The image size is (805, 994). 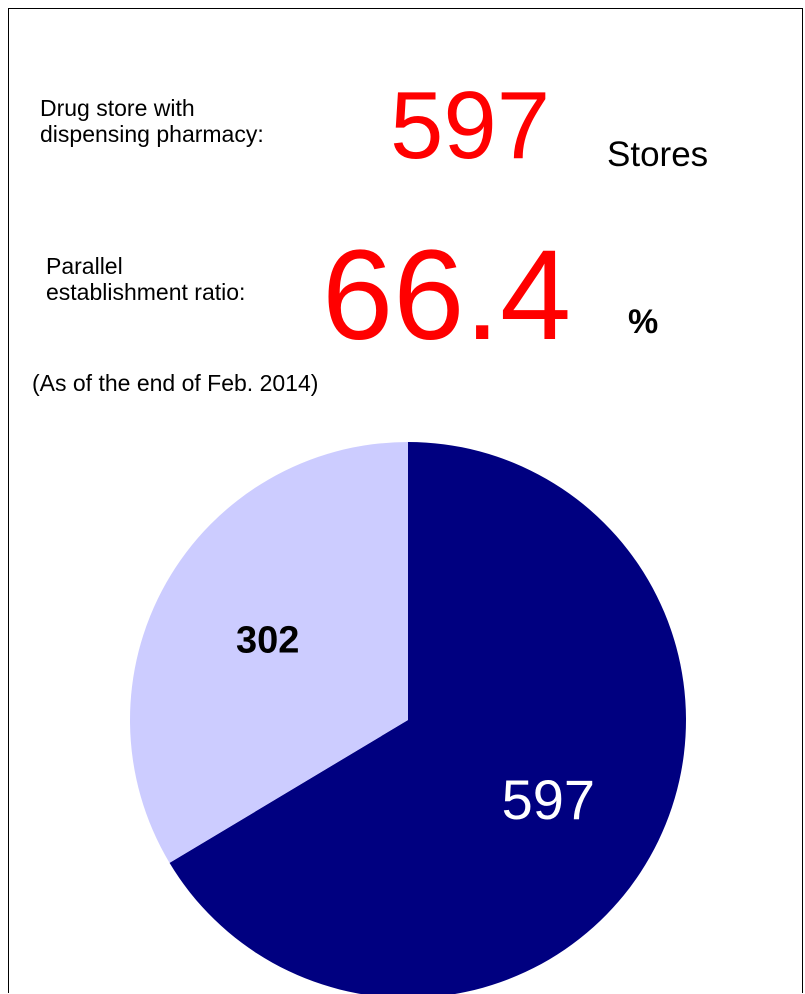 What do you see at coordinates (470, 125) in the screenshot?
I see `store-count-value: 597` at bounding box center [470, 125].